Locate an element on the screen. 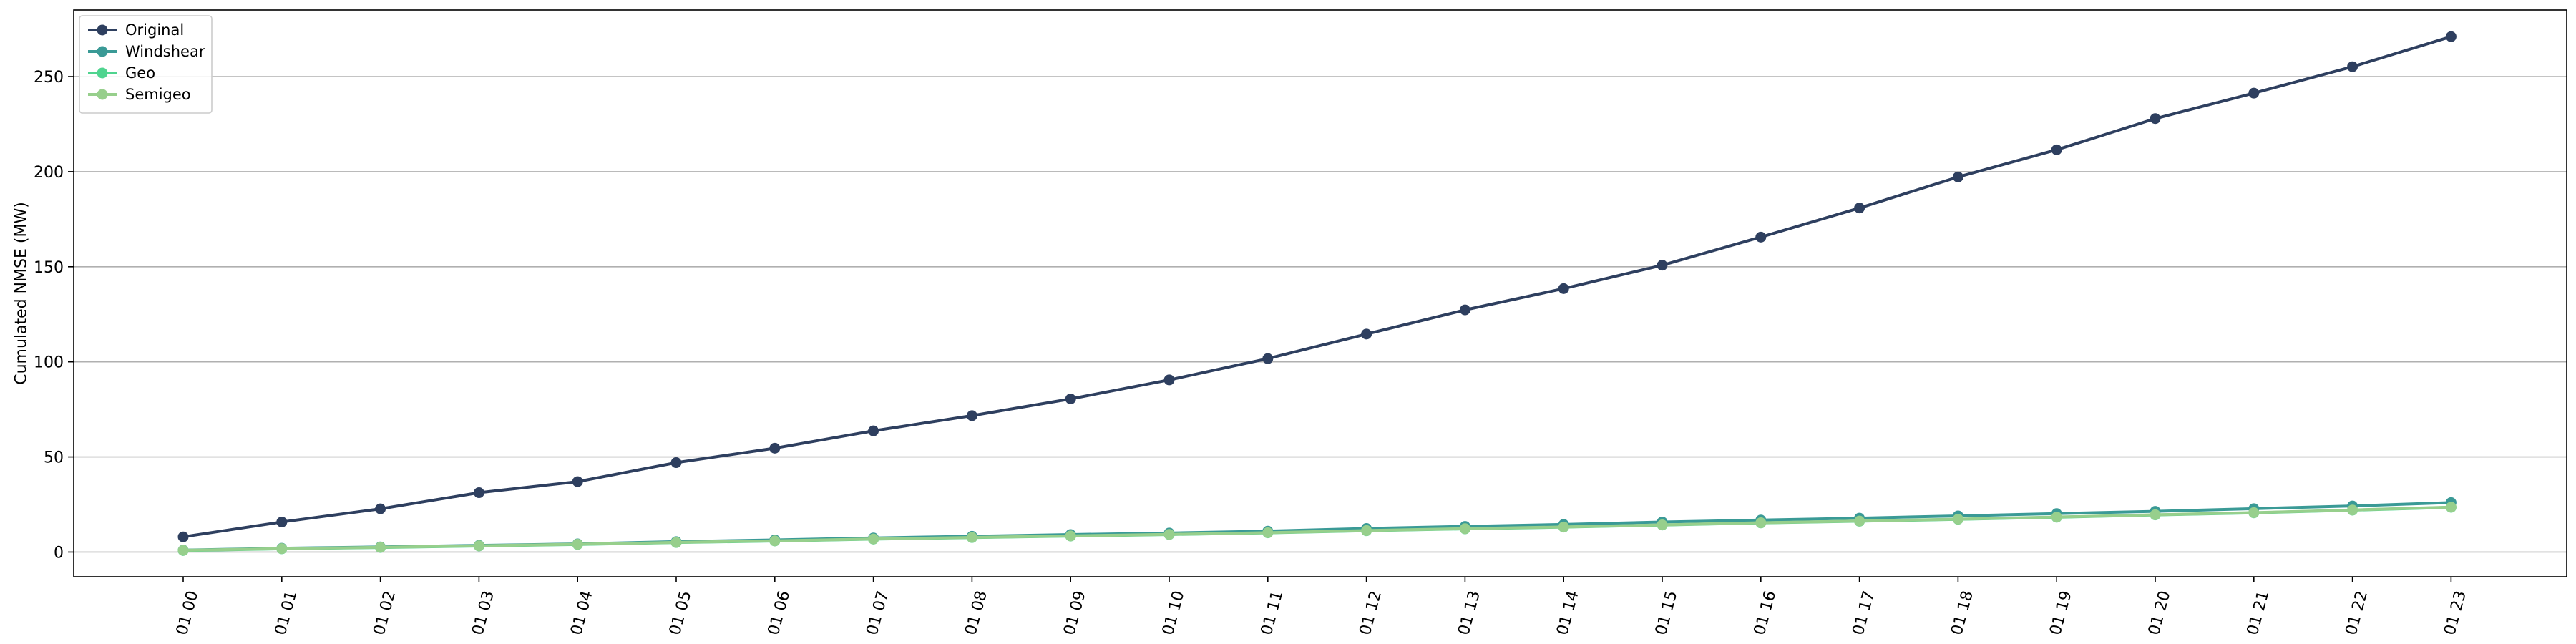 The height and width of the screenshot is (644, 2576). legend-label: Semigeo is located at coordinates (158, 94).